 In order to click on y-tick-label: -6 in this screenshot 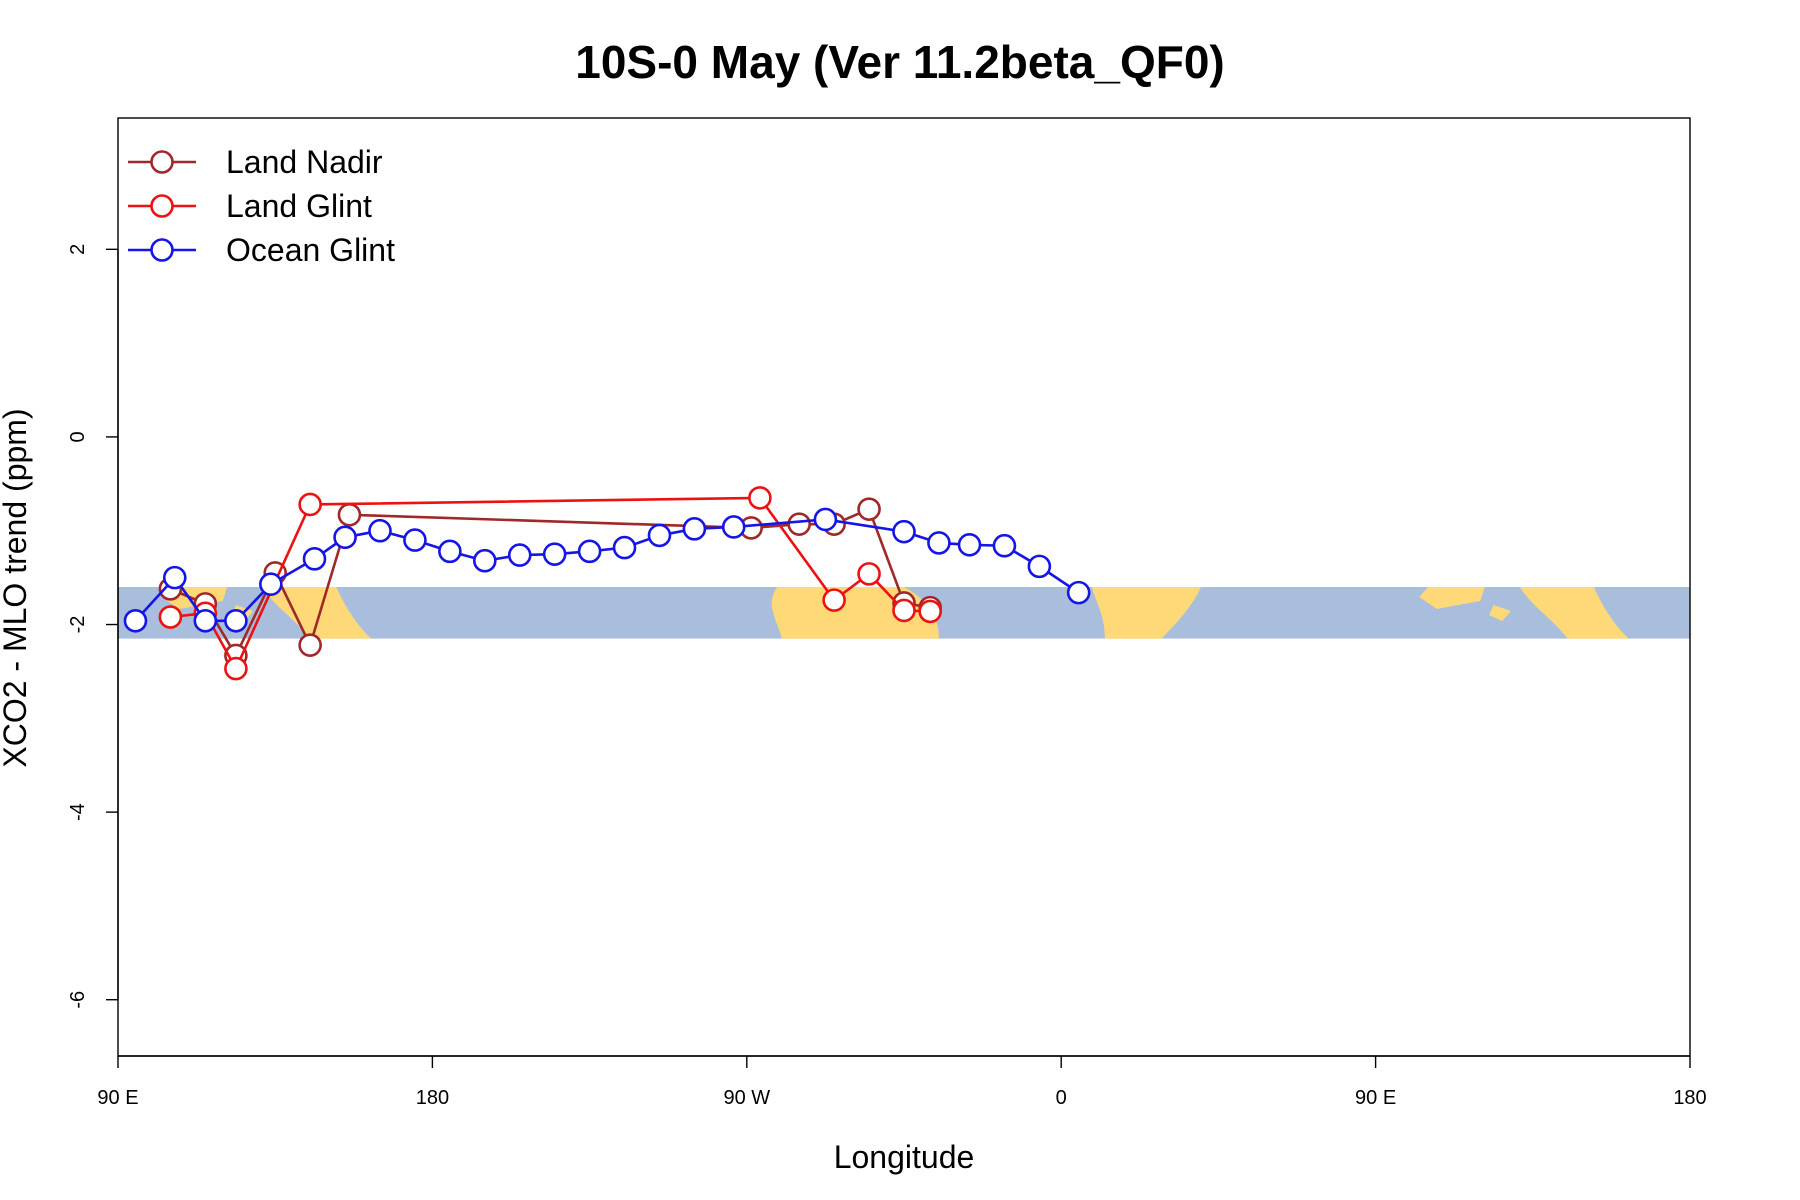, I will do `click(78, 1000)`.